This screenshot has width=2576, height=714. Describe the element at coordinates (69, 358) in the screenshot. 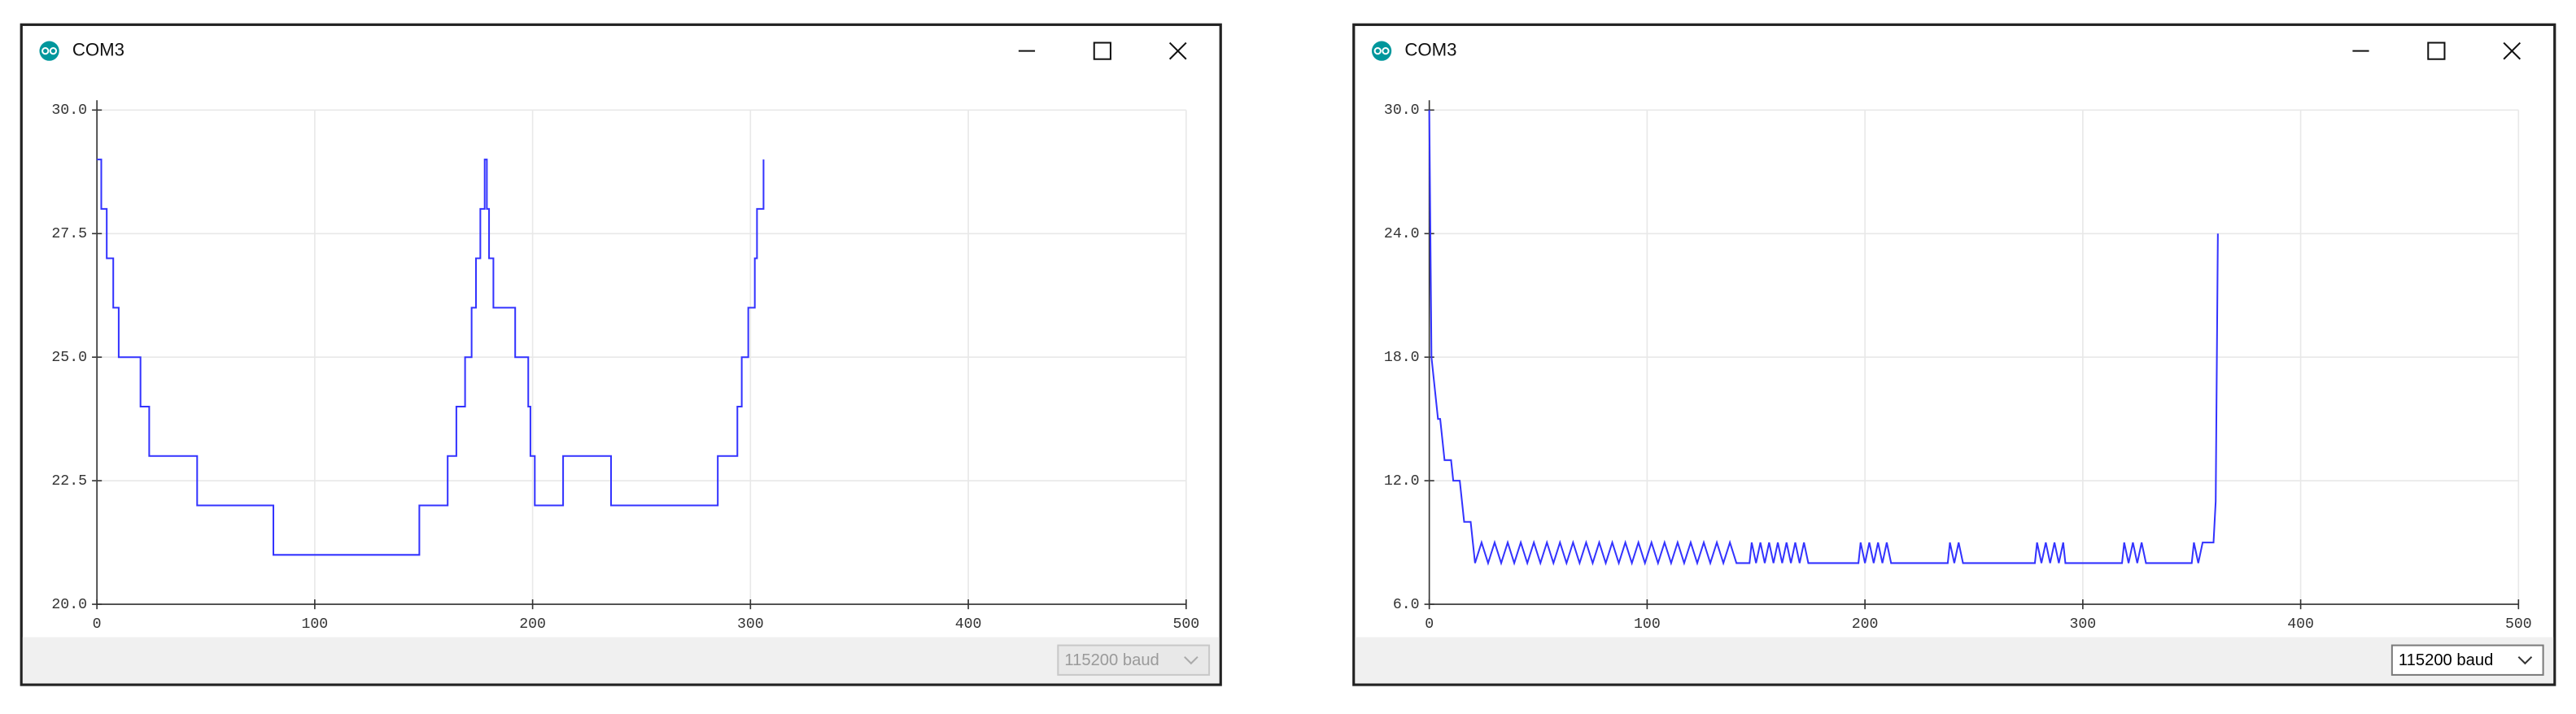

I see `y-tick-label: 25.0` at that location.